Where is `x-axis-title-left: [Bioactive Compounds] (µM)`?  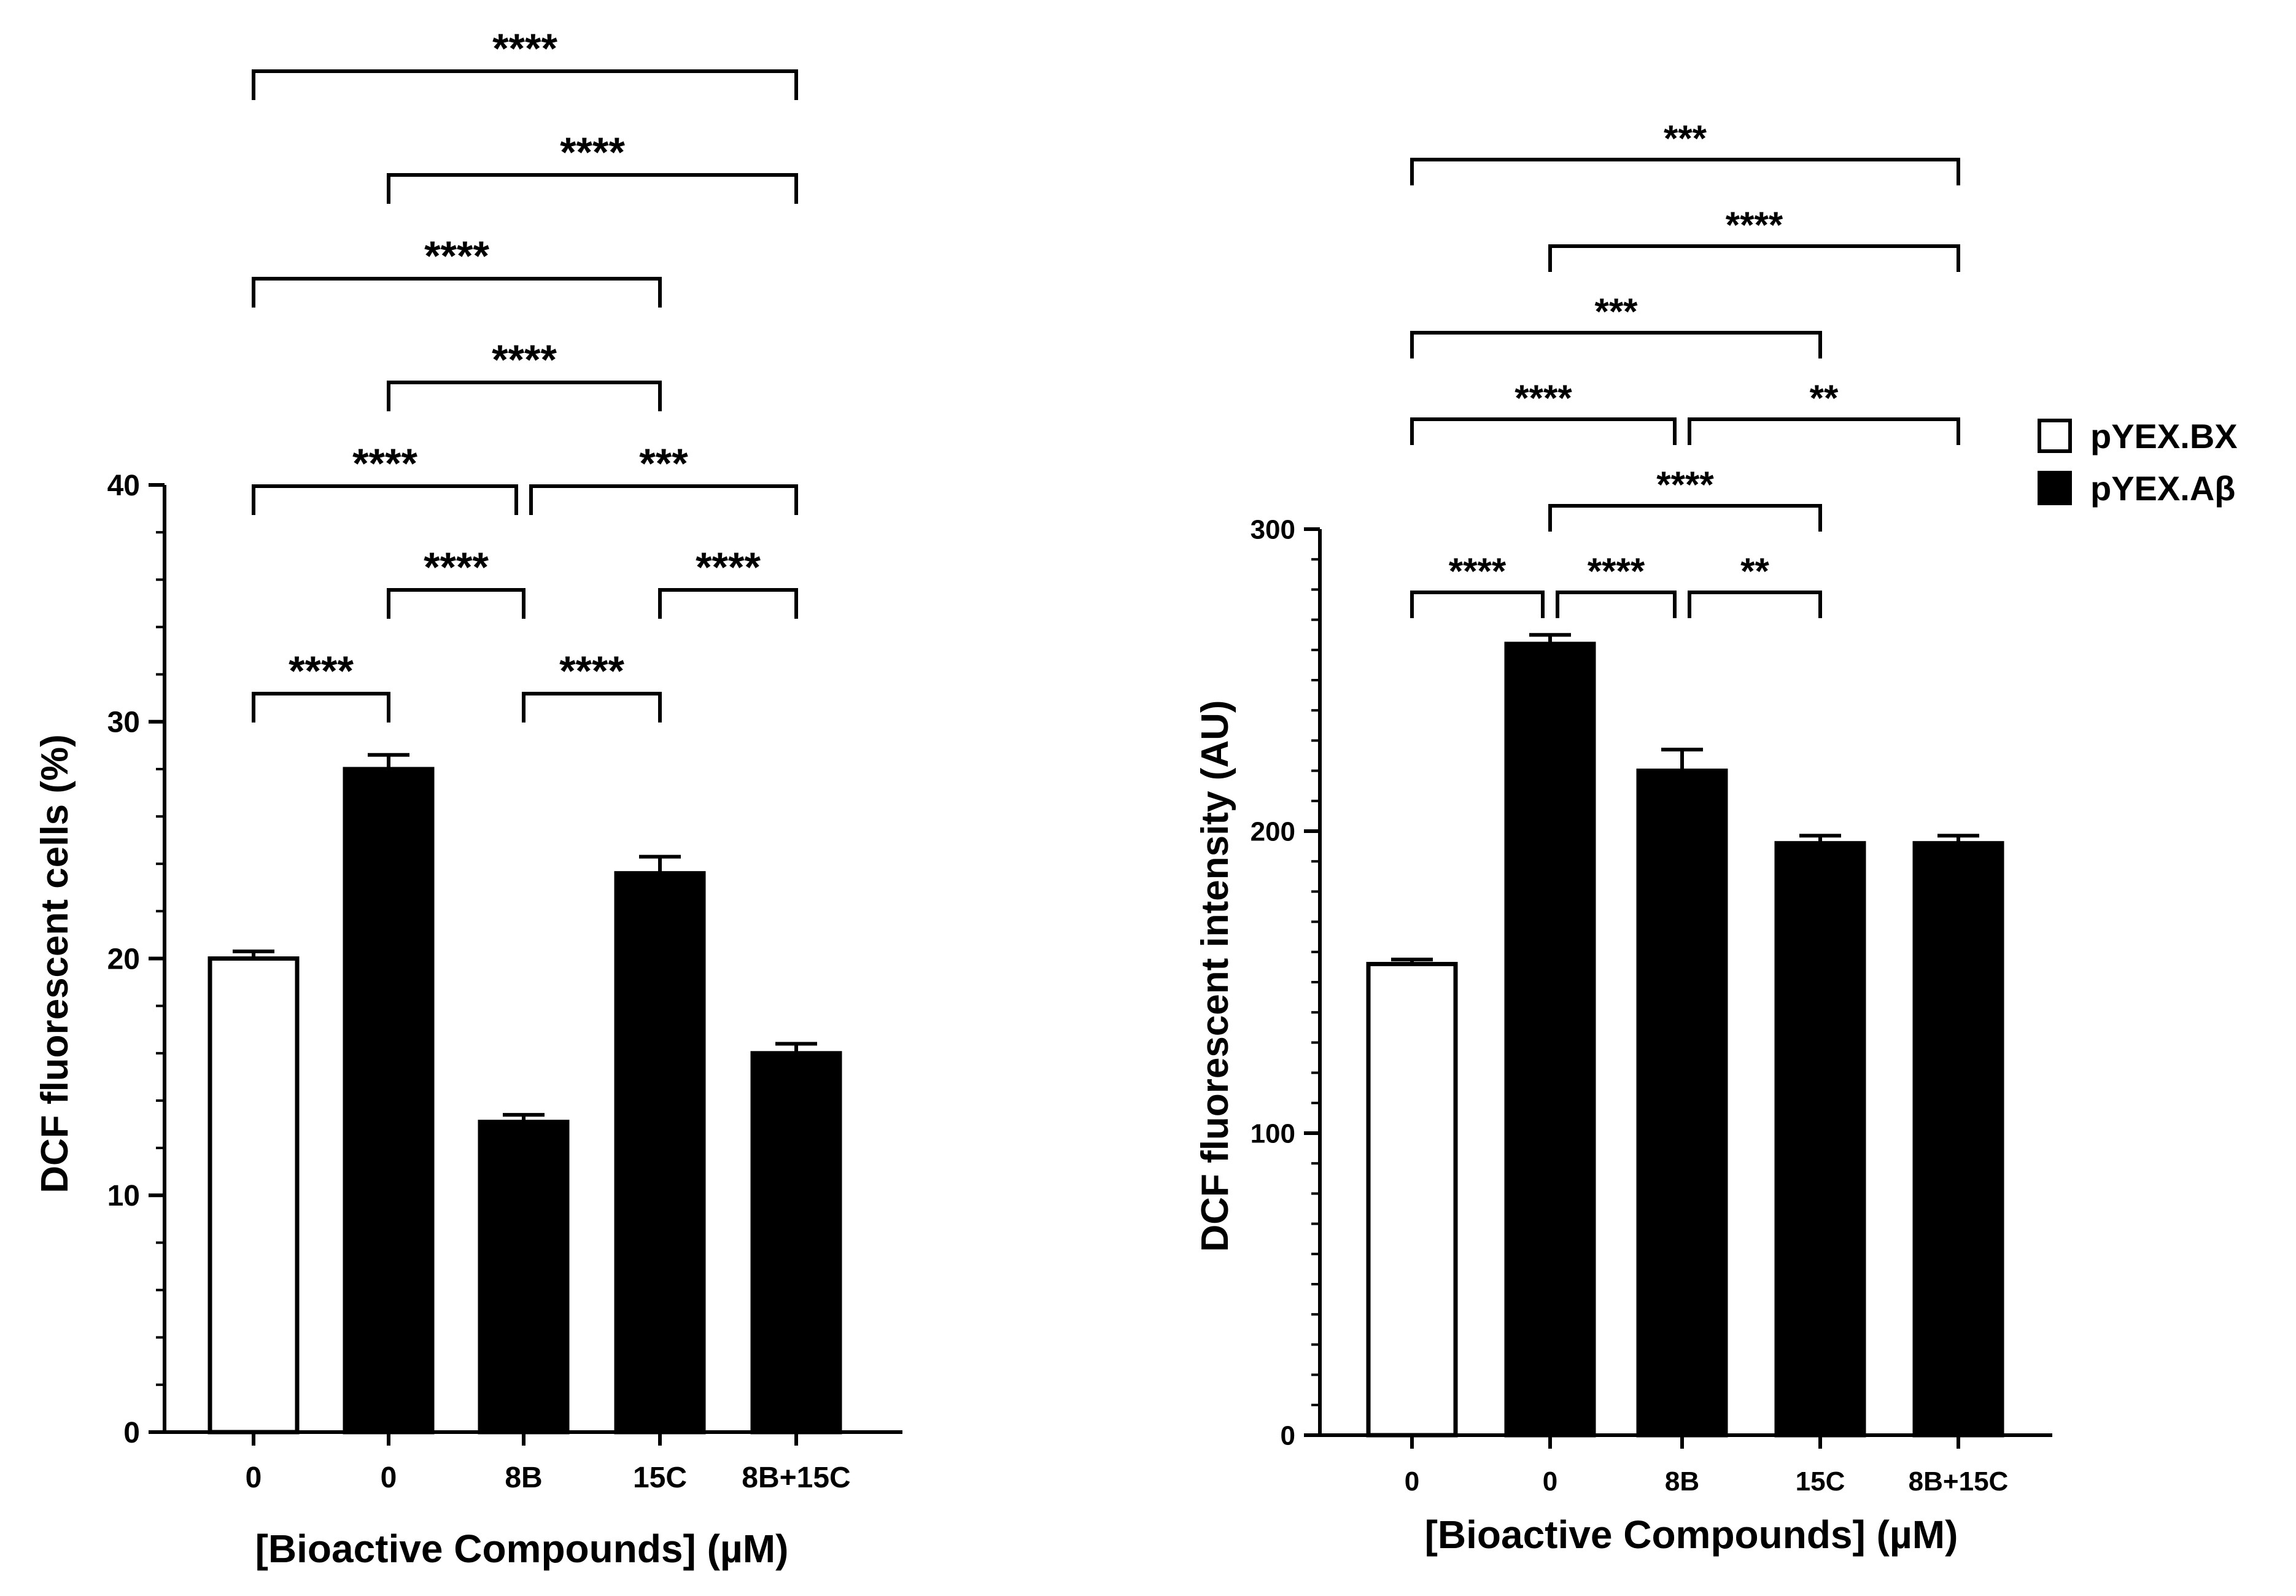
x-axis-title-left: [Bioactive Compounds] (µM) is located at coordinates (522, 1549).